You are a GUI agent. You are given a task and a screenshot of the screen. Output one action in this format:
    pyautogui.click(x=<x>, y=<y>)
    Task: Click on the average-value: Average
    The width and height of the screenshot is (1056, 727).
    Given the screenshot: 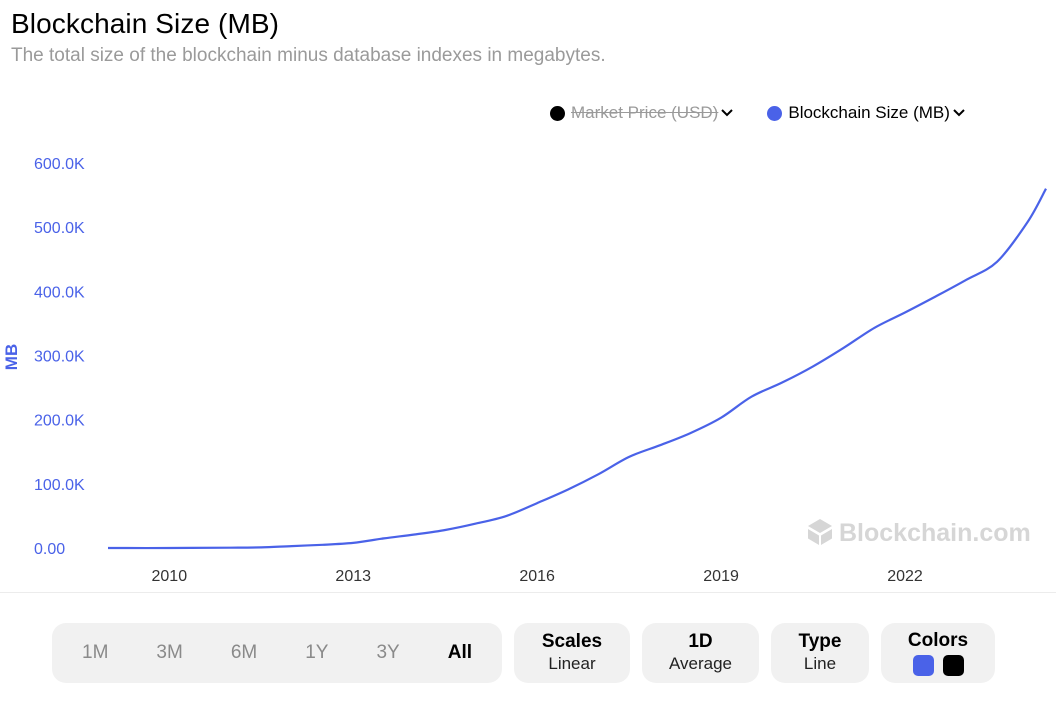 What is the action you would take?
    pyautogui.click(x=700, y=663)
    